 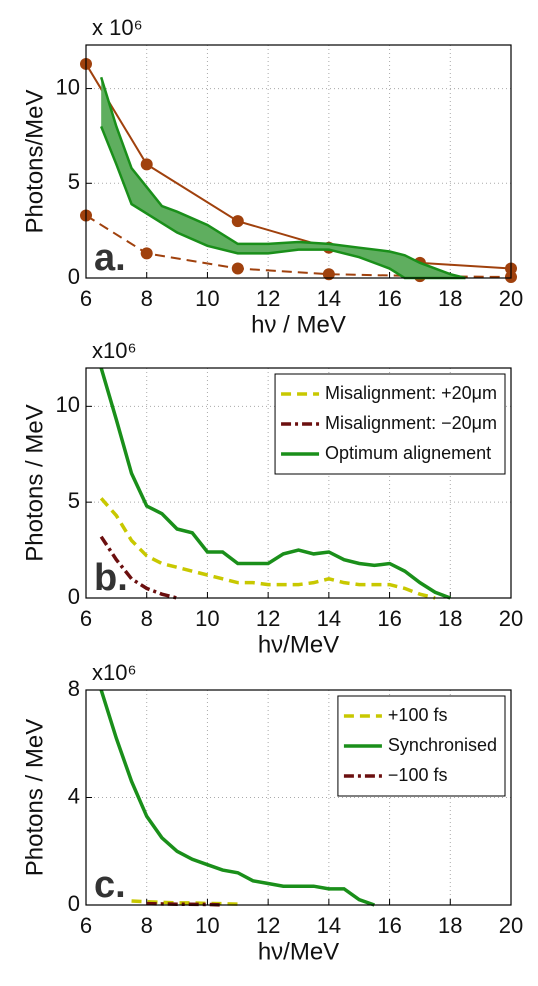 I want to click on panel-label: b., so click(x=111, y=578).